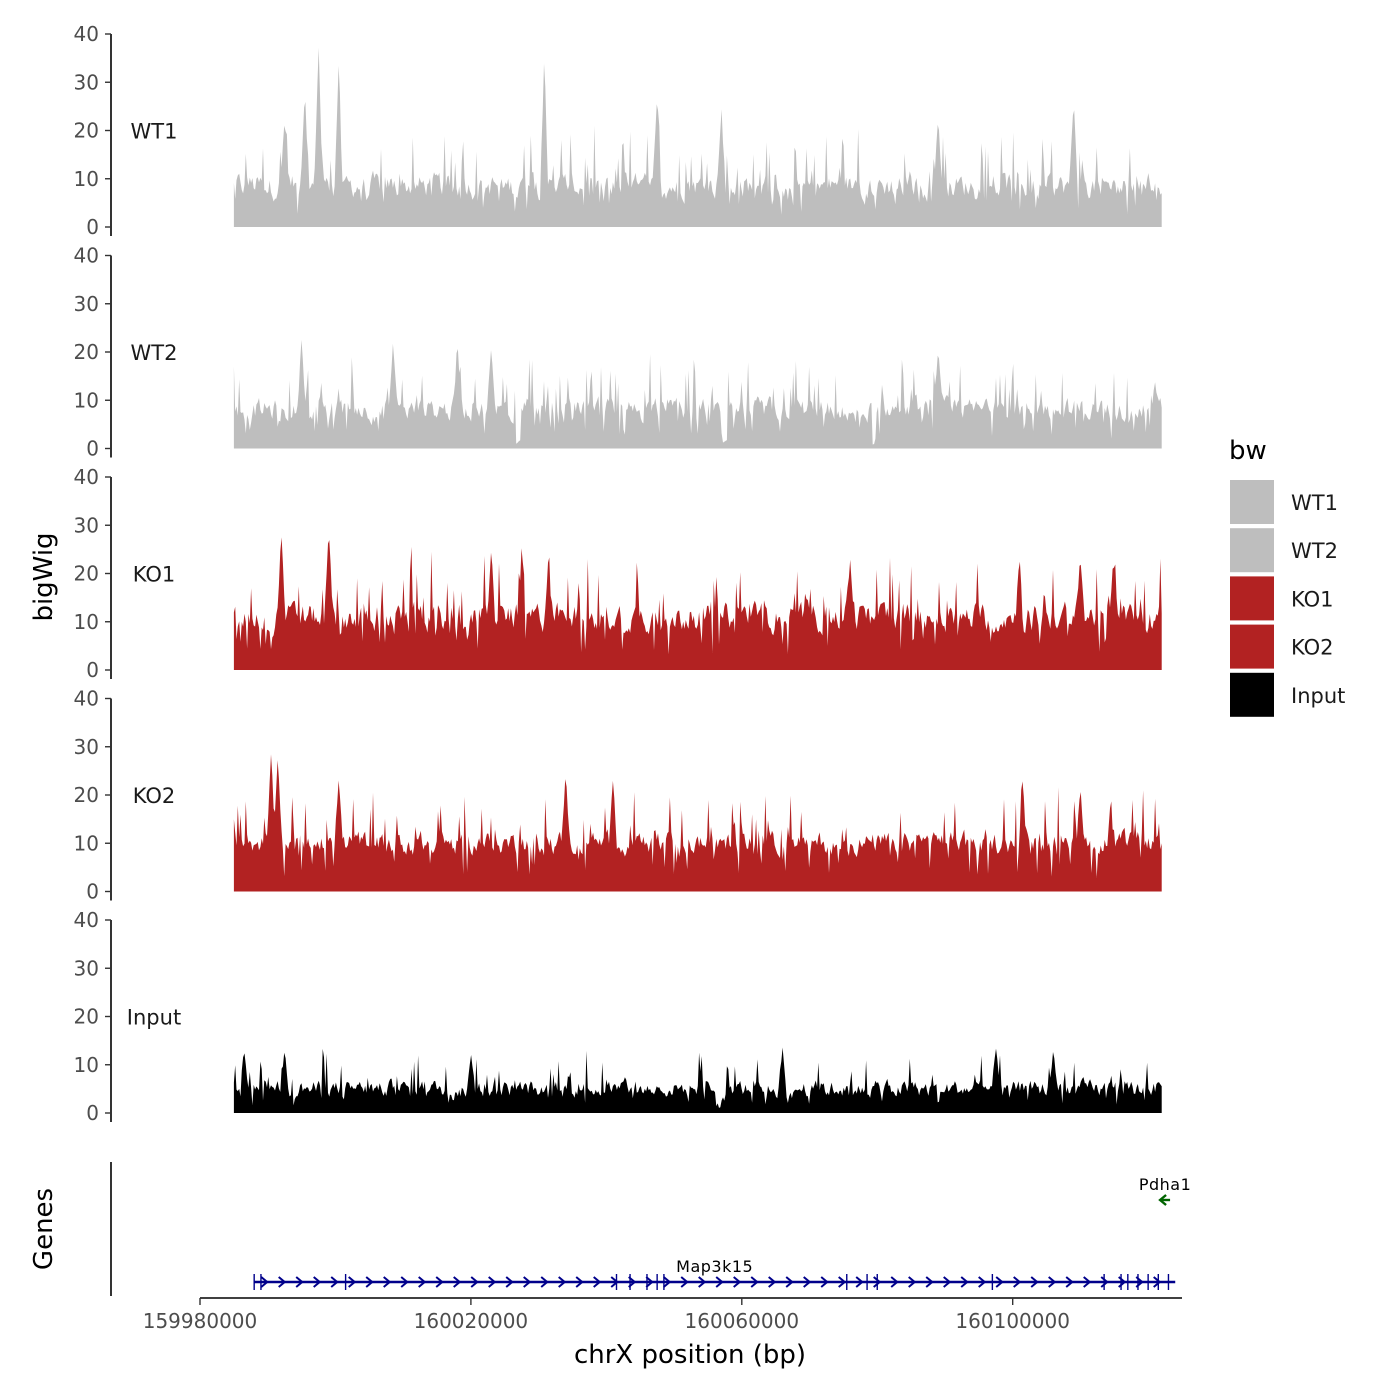  Describe the element at coordinates (44, 1229) in the screenshot. I see `genes-axis-title: Genes` at that location.